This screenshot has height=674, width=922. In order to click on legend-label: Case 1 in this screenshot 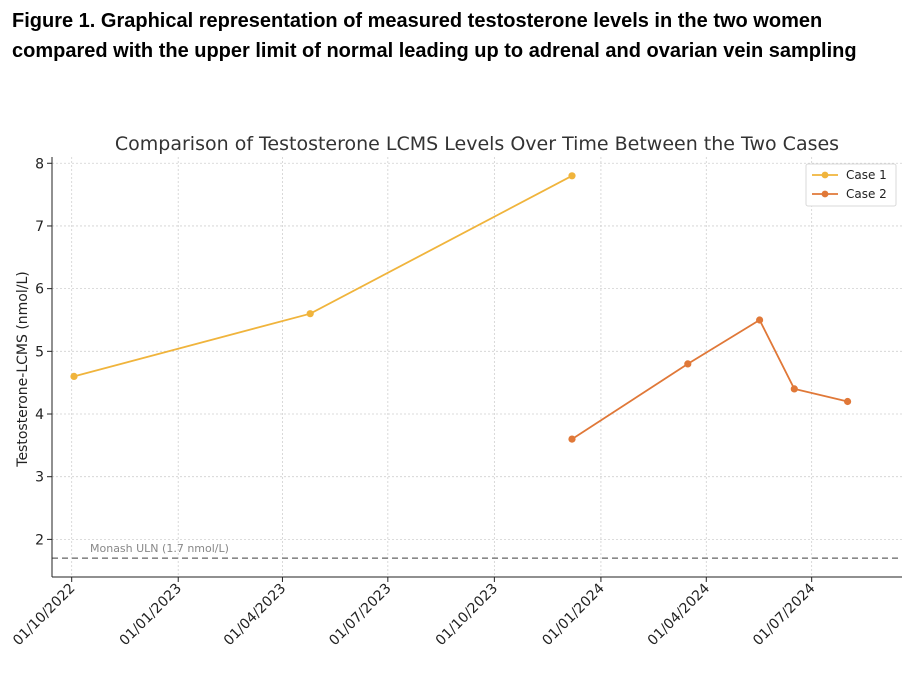, I will do `click(866, 175)`.